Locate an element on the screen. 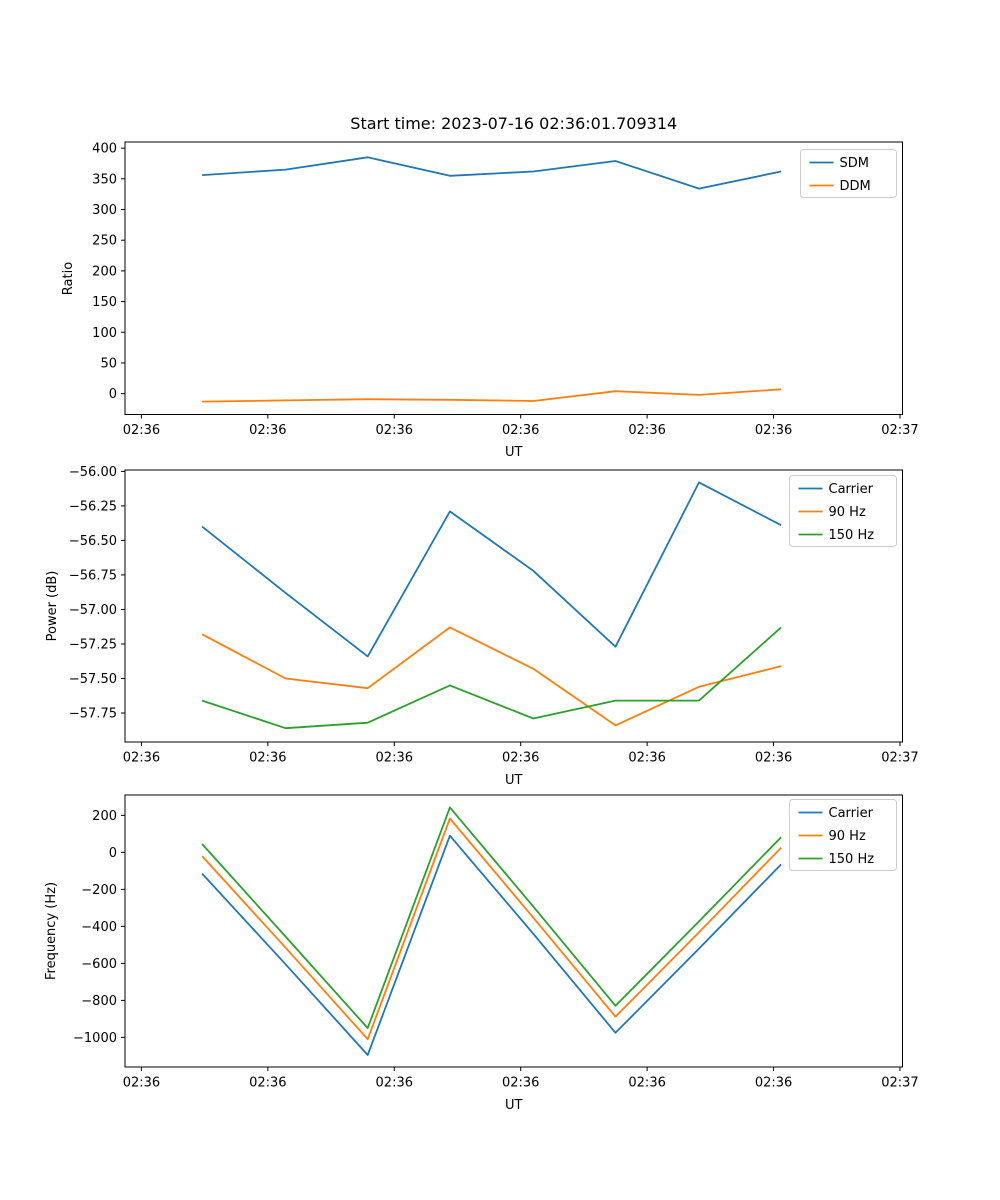 The image size is (1000, 1200). y-tick-label: −56.75 is located at coordinates (93, 575).